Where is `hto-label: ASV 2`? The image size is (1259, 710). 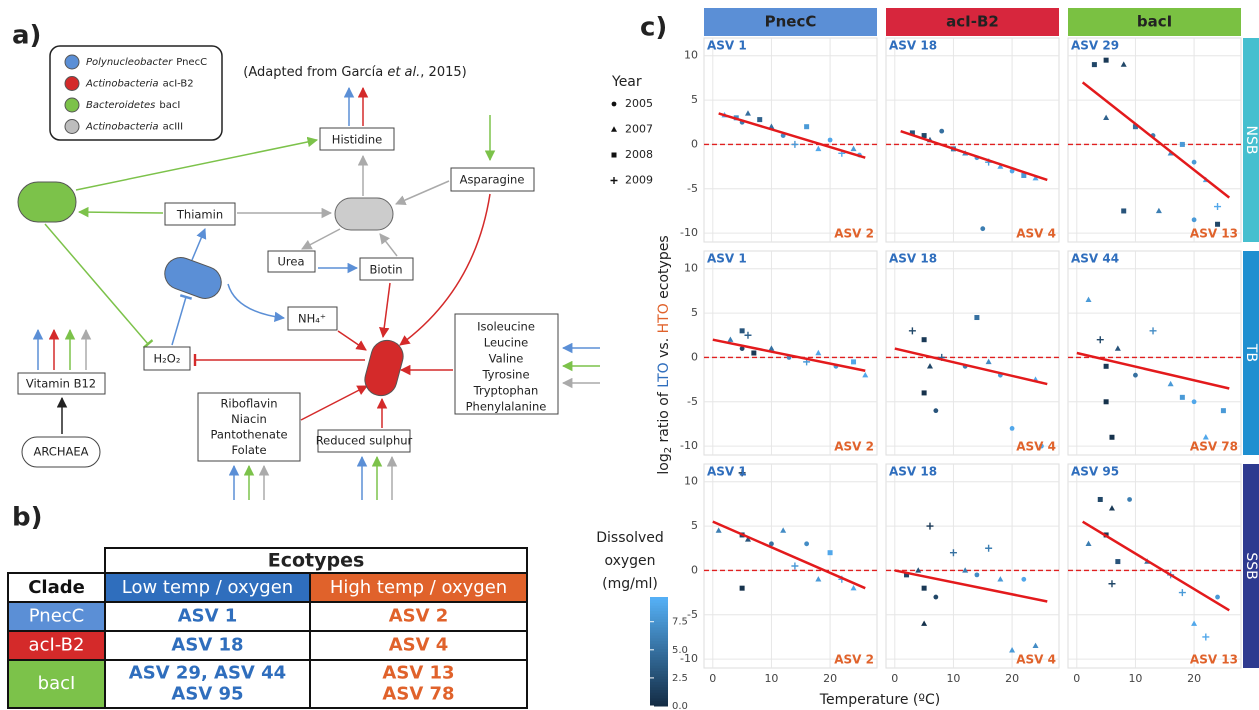 hto-label: ASV 2 is located at coordinates (854, 234).